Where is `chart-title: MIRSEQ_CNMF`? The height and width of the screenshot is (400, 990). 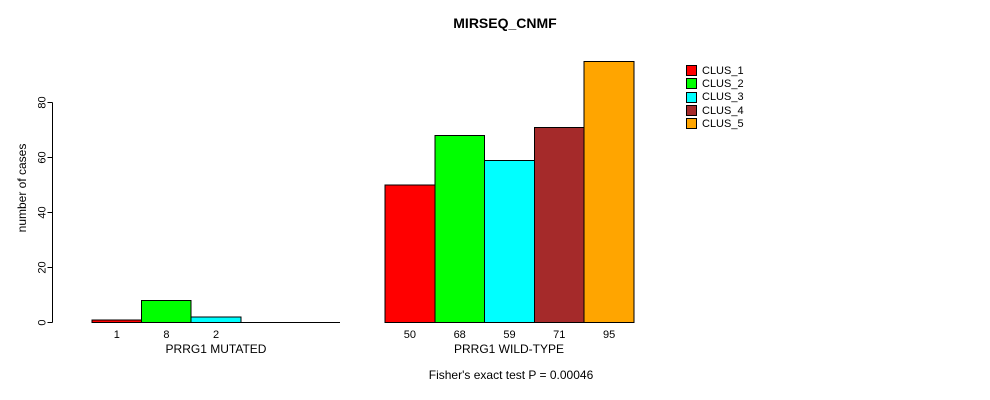
chart-title: MIRSEQ_CNMF is located at coordinates (505, 23).